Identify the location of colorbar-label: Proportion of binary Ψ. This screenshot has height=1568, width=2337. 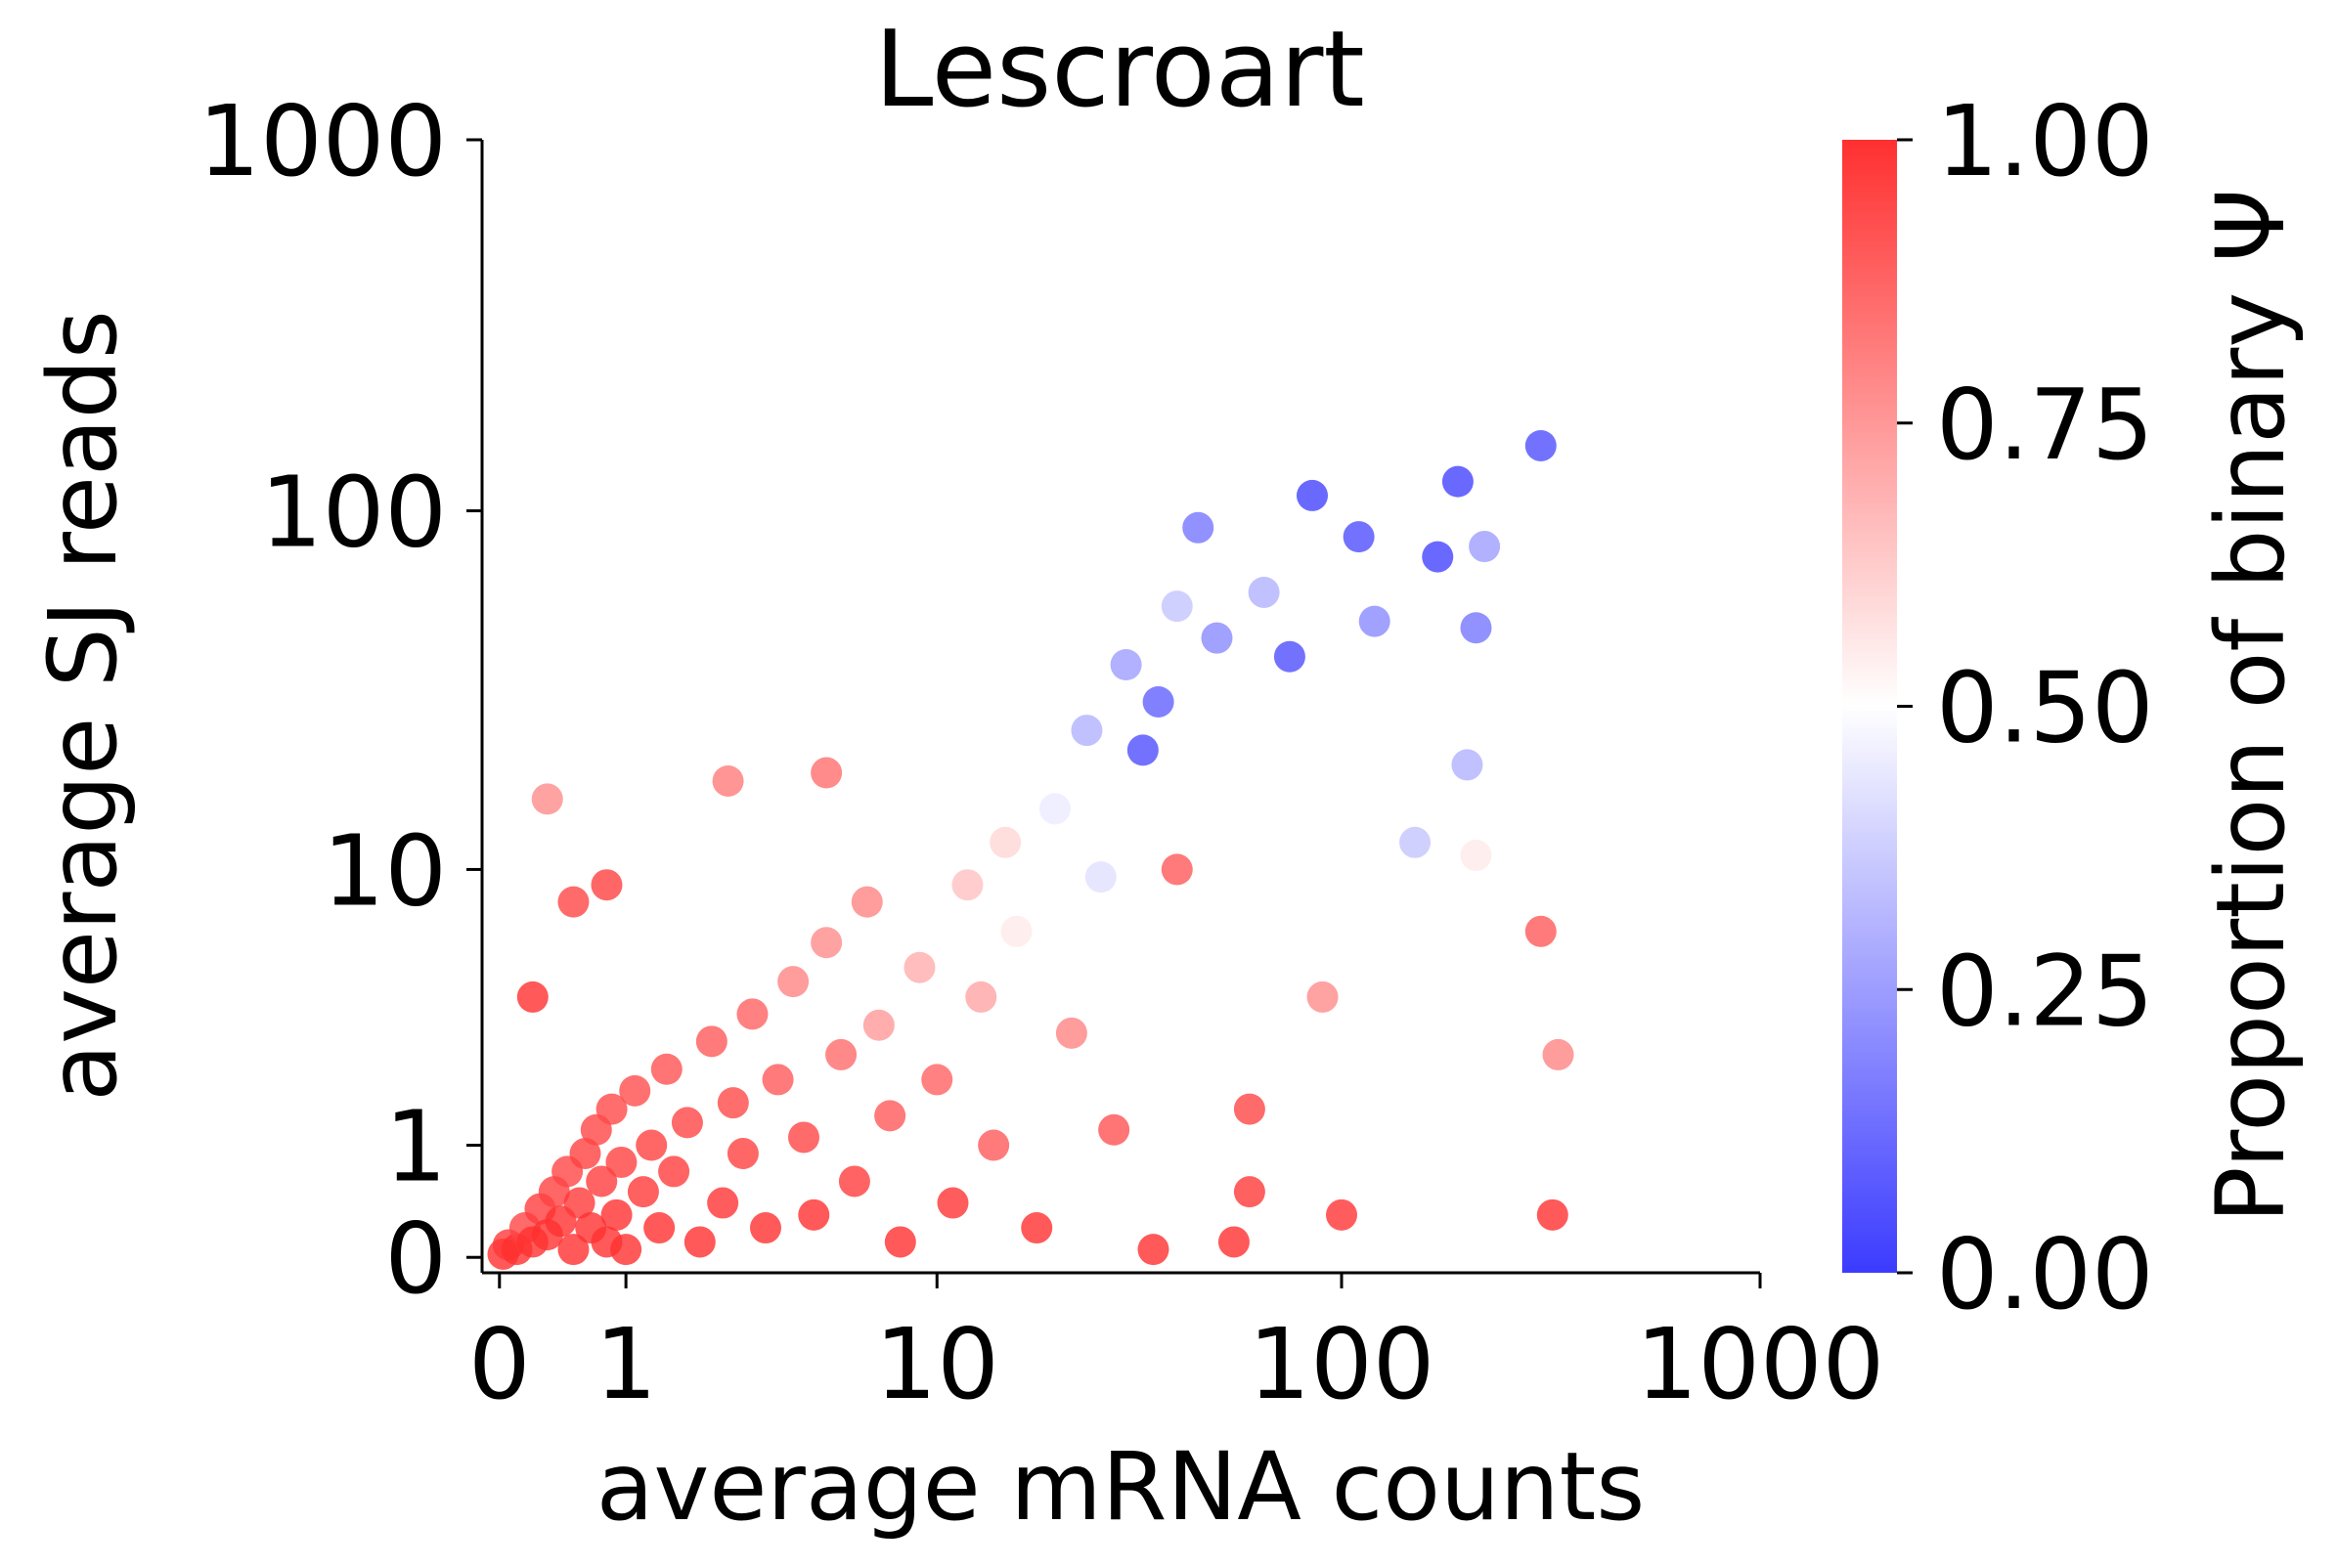
(2251, 706).